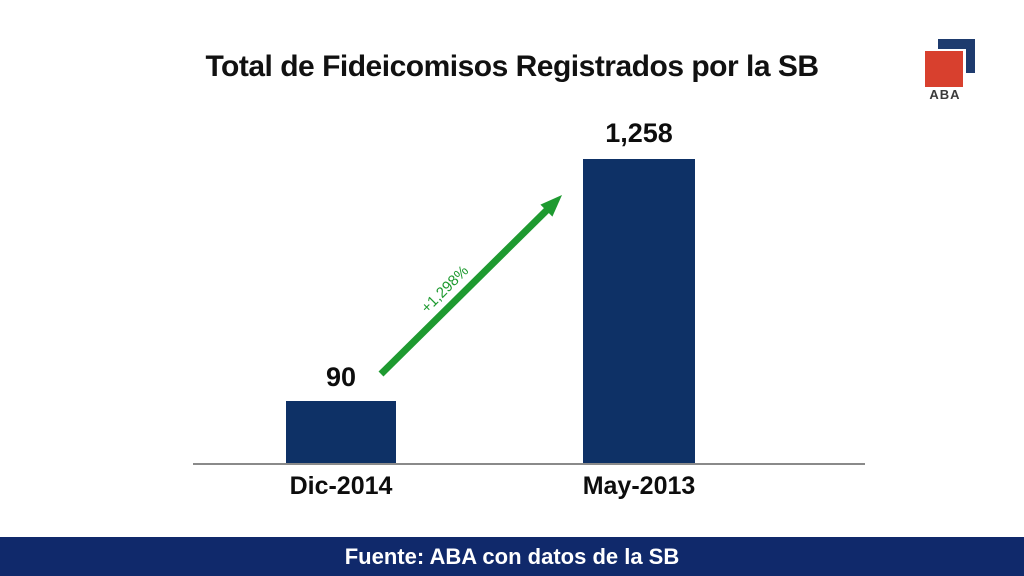 The width and height of the screenshot is (1024, 576). I want to click on logo-corner-bracket-icon, so click(956, 56).